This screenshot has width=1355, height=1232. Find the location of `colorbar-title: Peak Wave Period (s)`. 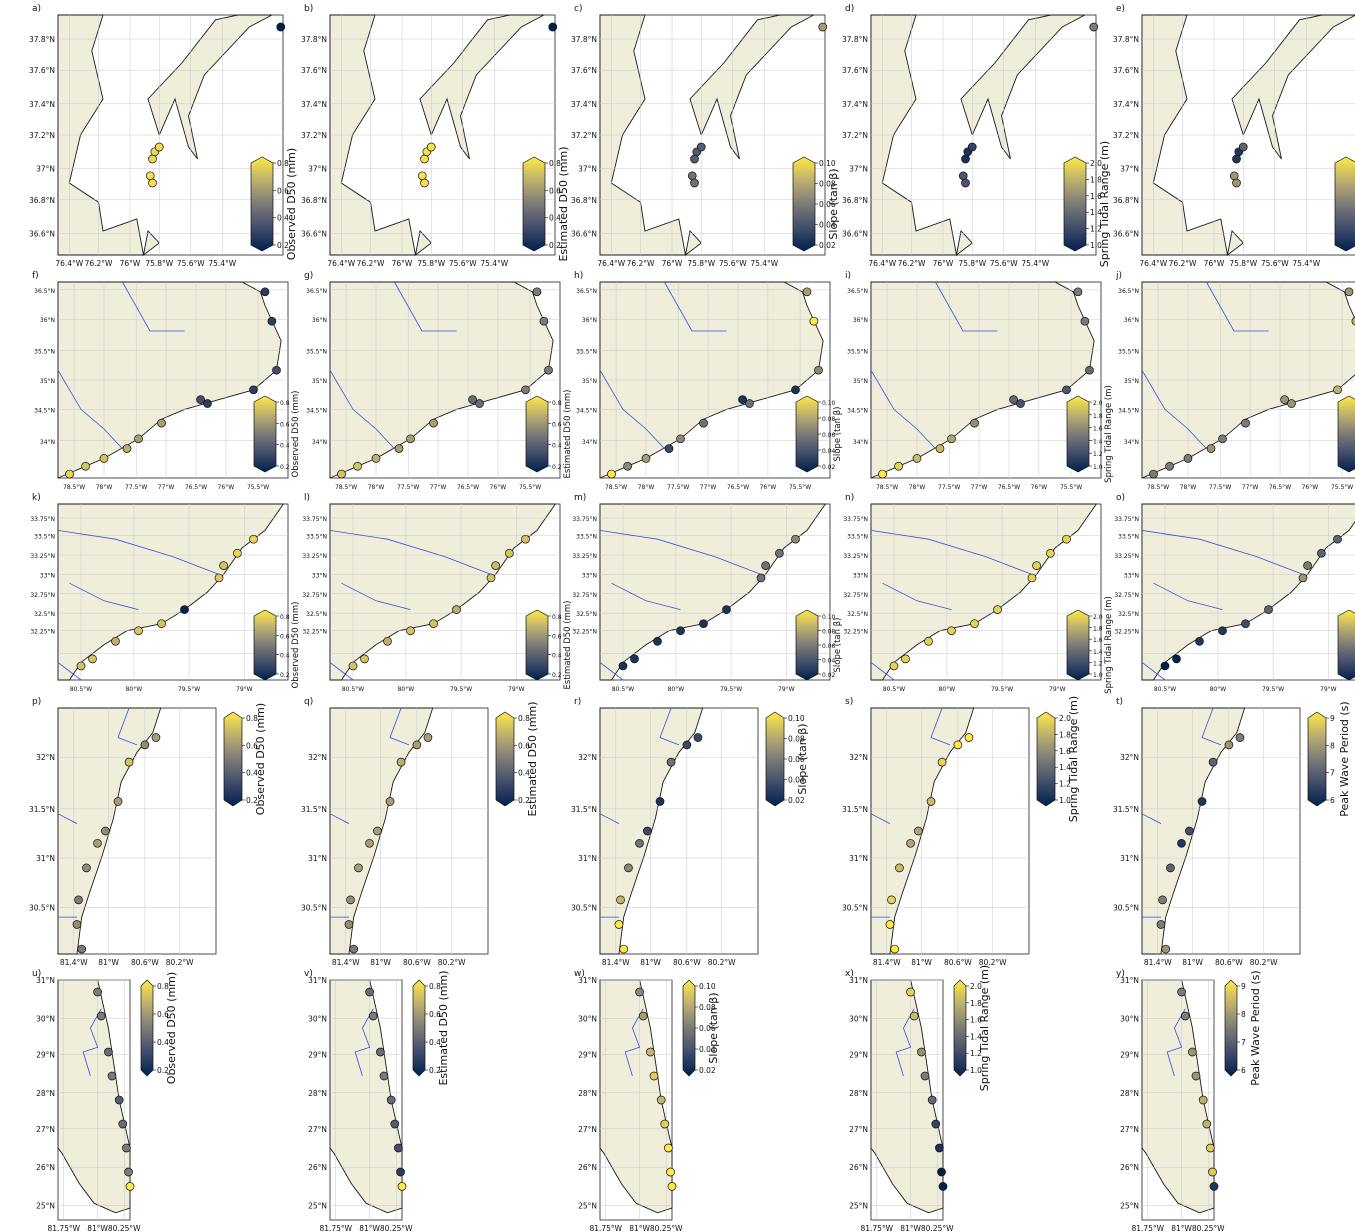

colorbar-title: Peak Wave Period (s) is located at coordinates (1344, 758).